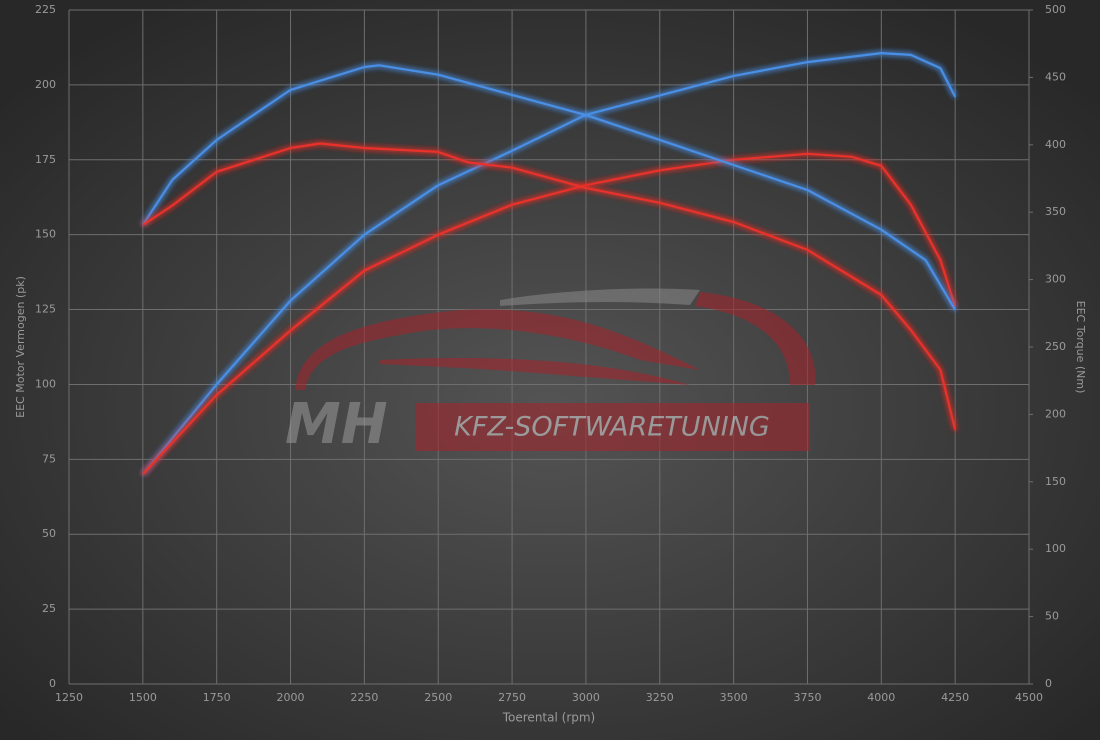 This screenshot has width=1100, height=740. Describe the element at coordinates (49, 458) in the screenshot. I see `y-tick-label: 75` at that location.